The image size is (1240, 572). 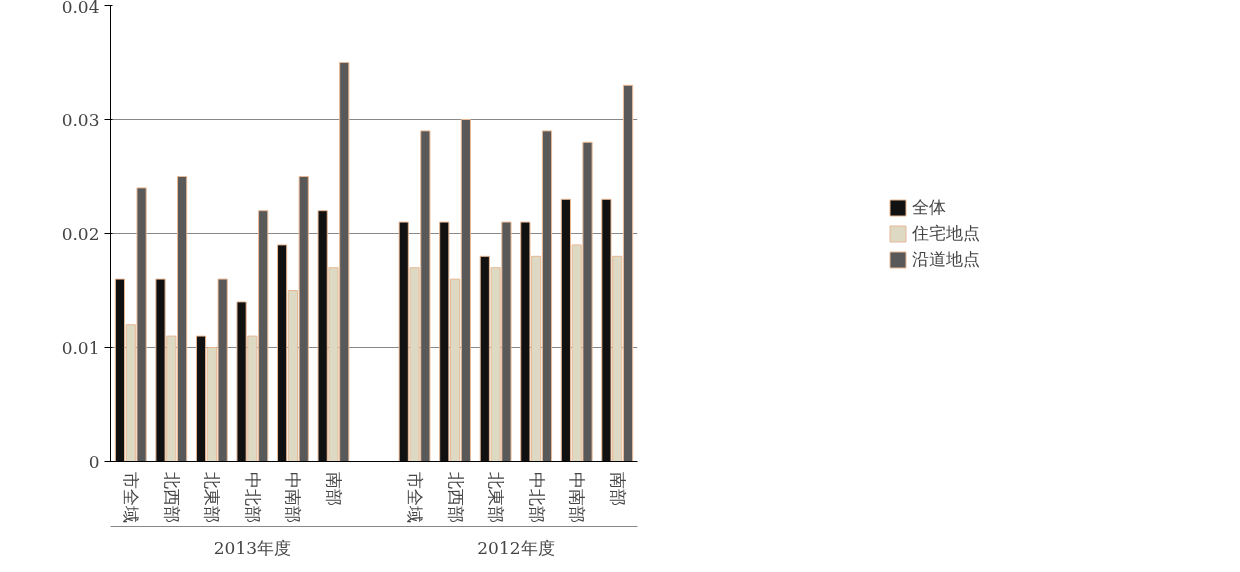 What do you see at coordinates (94, 461) in the screenshot?
I see `y-tick-label: 0` at bounding box center [94, 461].